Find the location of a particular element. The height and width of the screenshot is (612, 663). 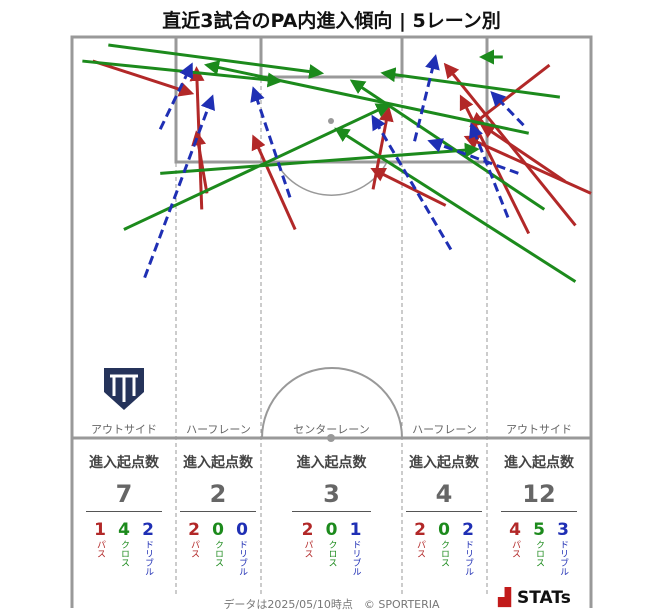

stats-center: 進入起点数 3 2 パス 0 クロス 1 ドリブル is located at coordinates (331, 514).